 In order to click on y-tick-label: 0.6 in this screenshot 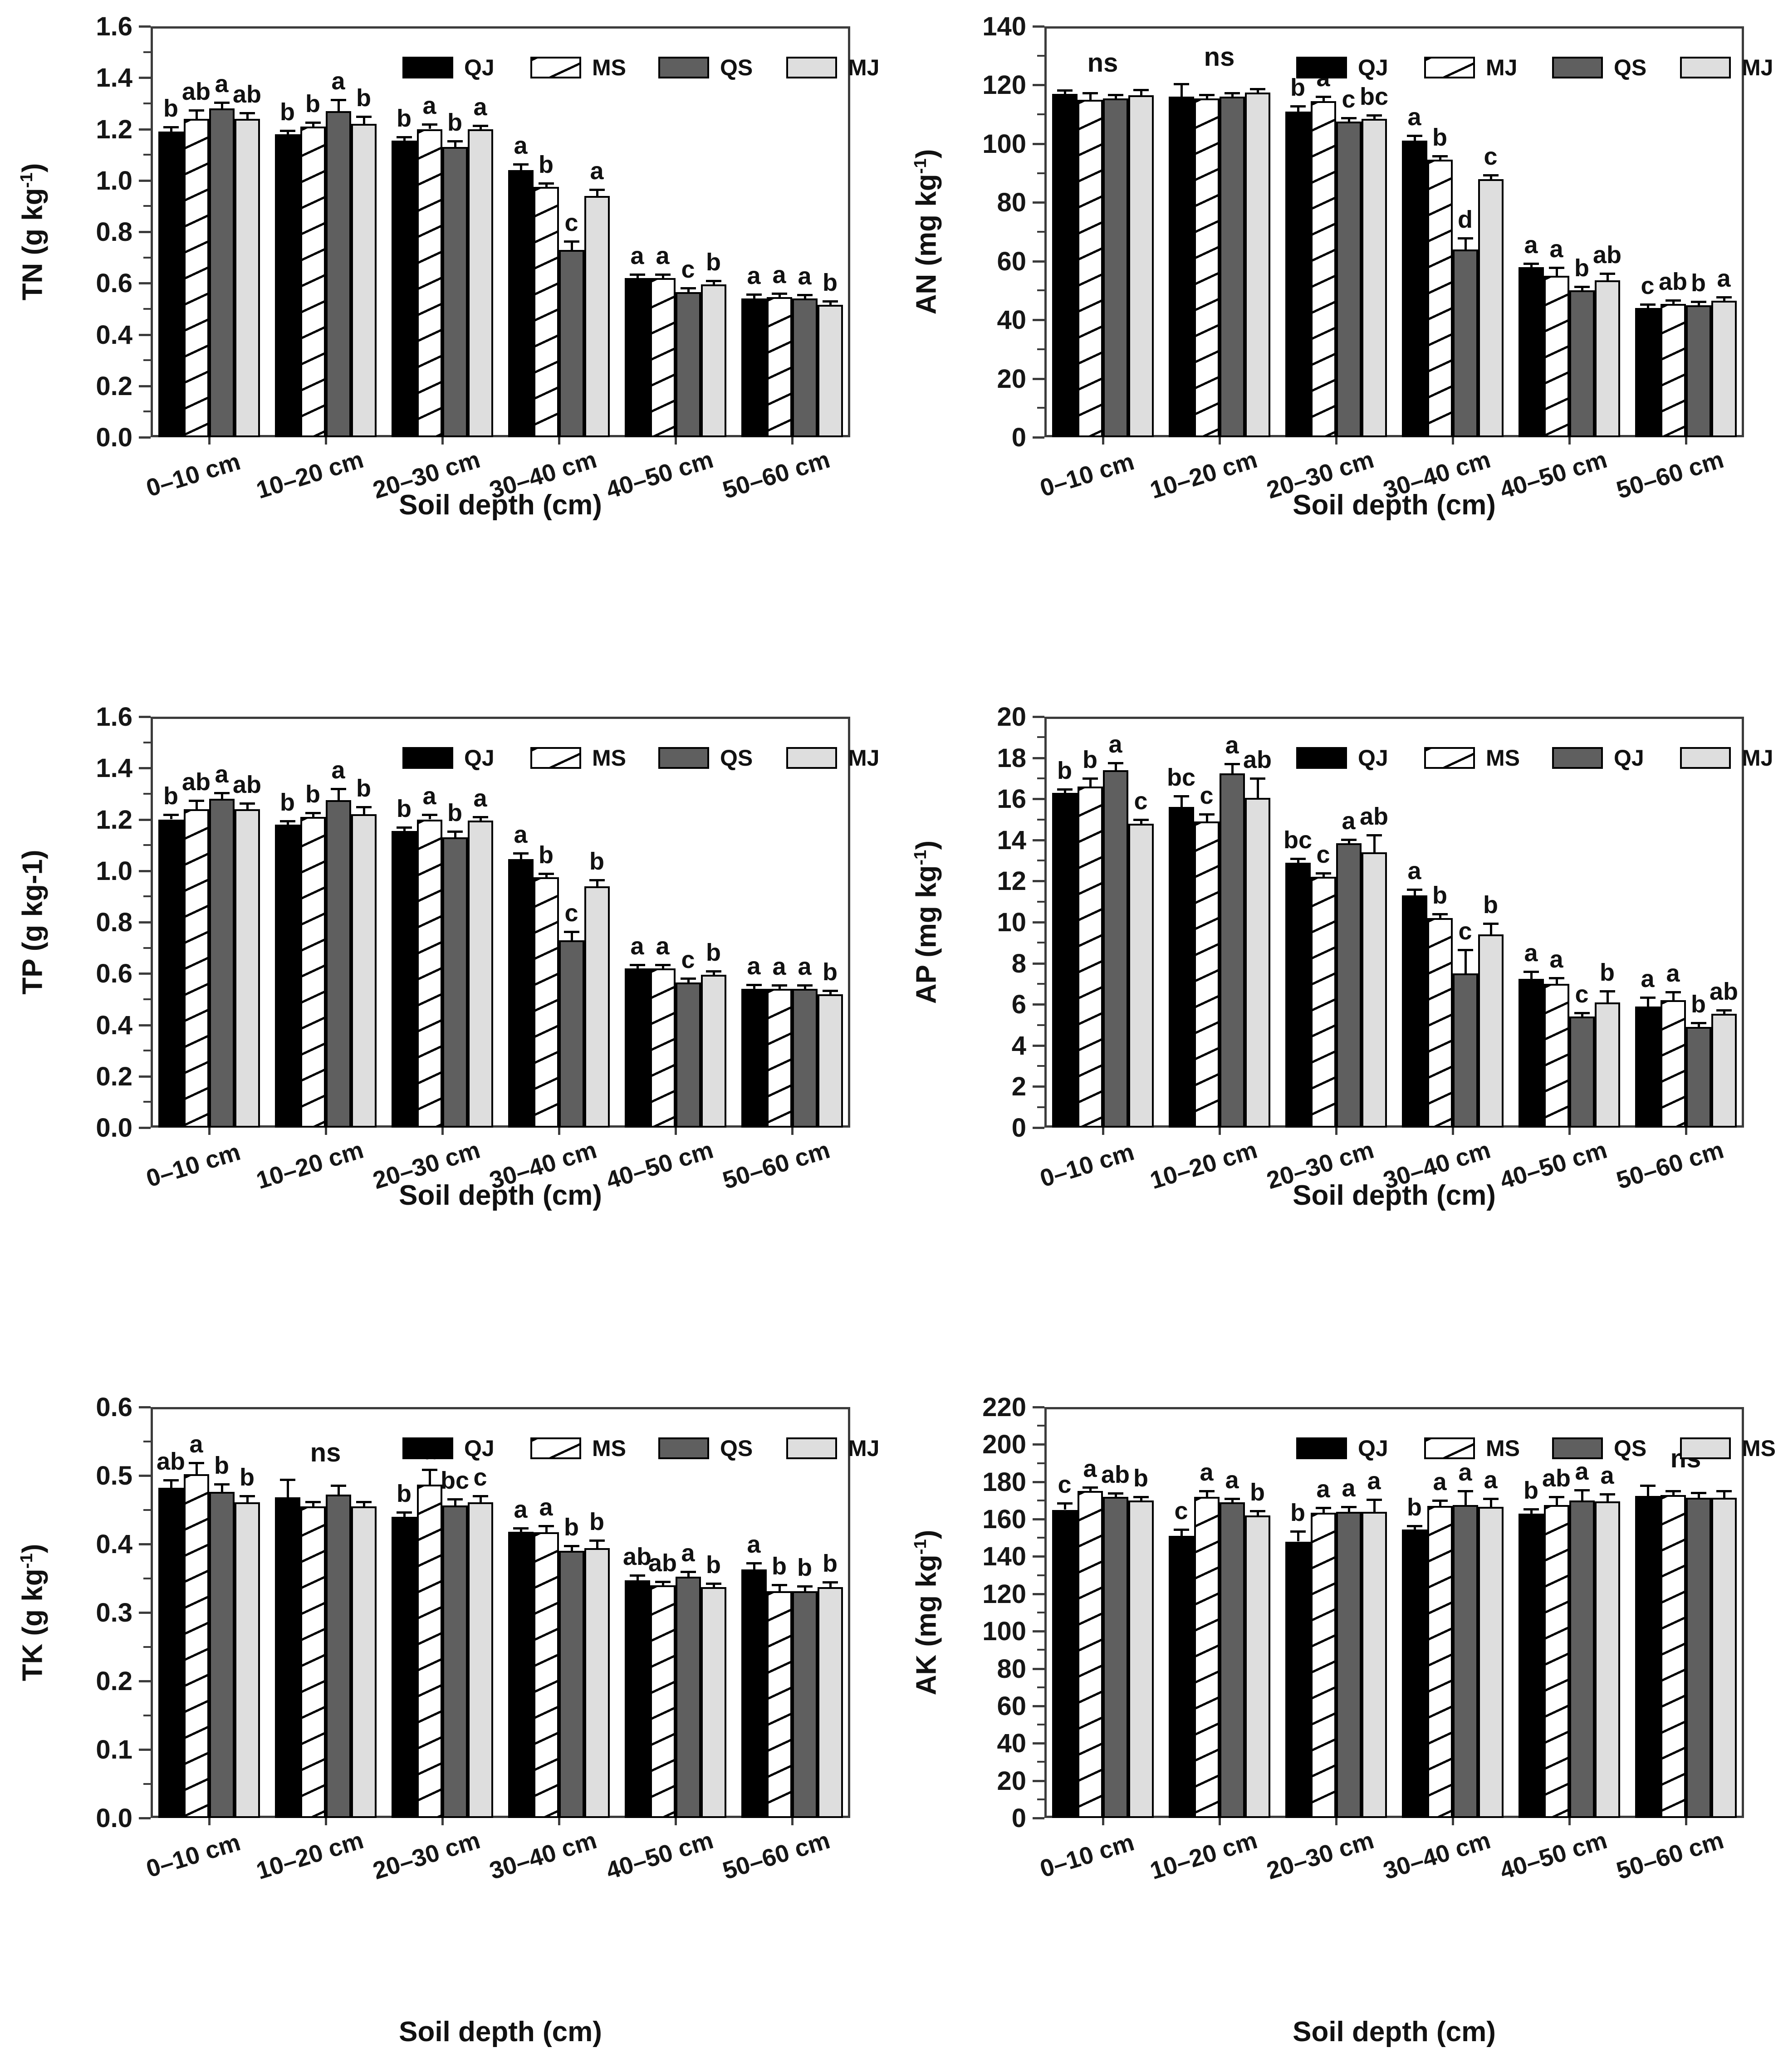, I will do `click(114, 1407)`.